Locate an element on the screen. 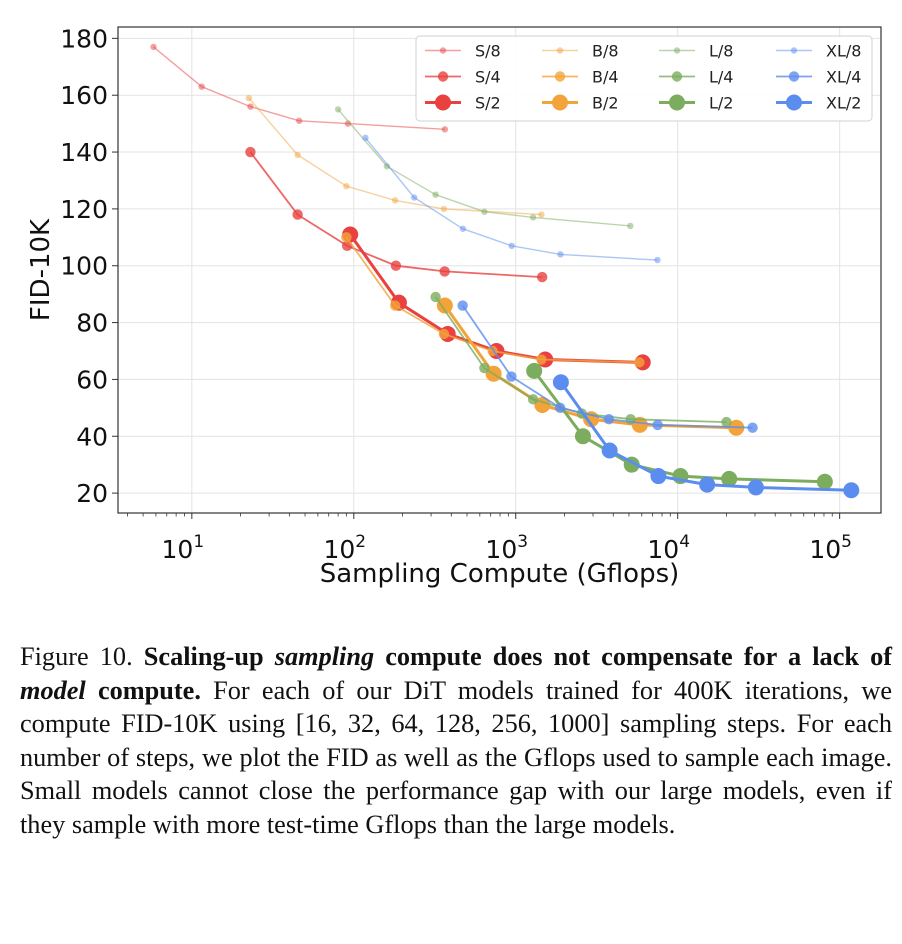  legend: S/8 S/4 S/2 B/8 B/4 B/2 L/8 L/4 L/2 XL/8 XL/4 XL/2 is located at coordinates (644, 78).